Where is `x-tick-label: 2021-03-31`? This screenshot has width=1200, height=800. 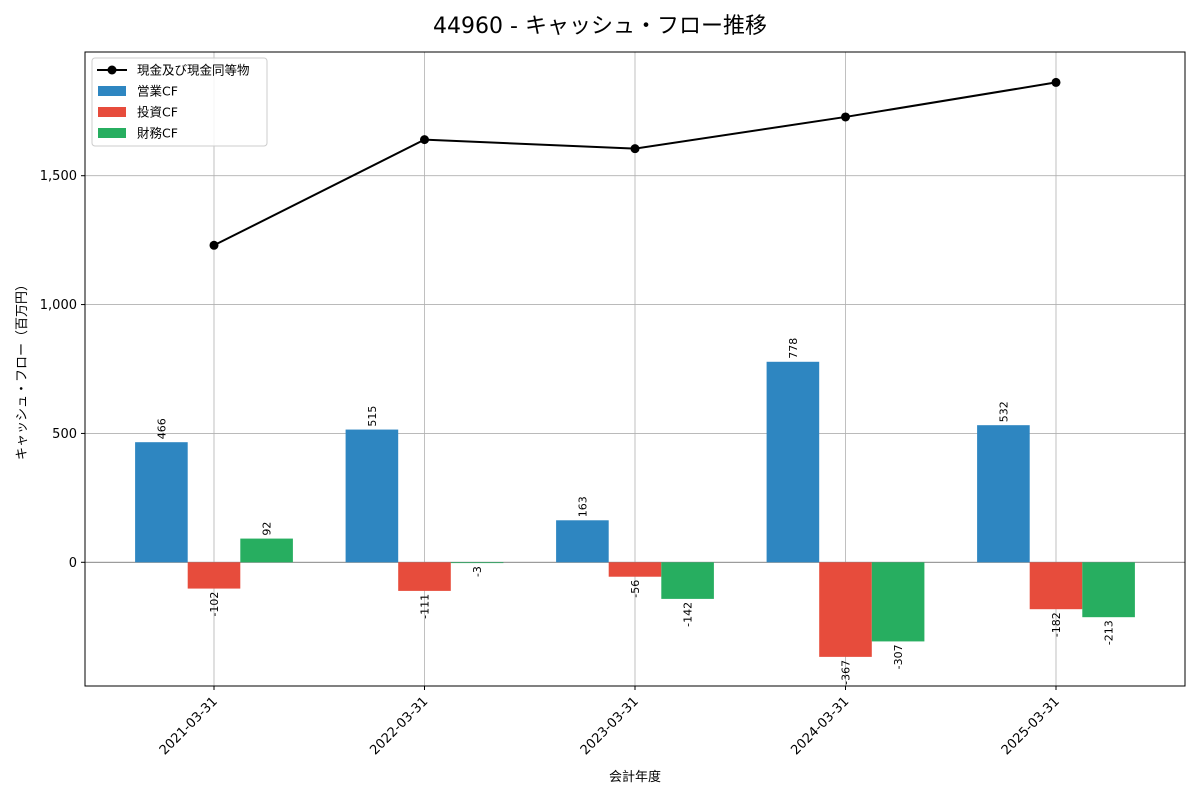 x-tick-label: 2021-03-31 is located at coordinates (189, 726).